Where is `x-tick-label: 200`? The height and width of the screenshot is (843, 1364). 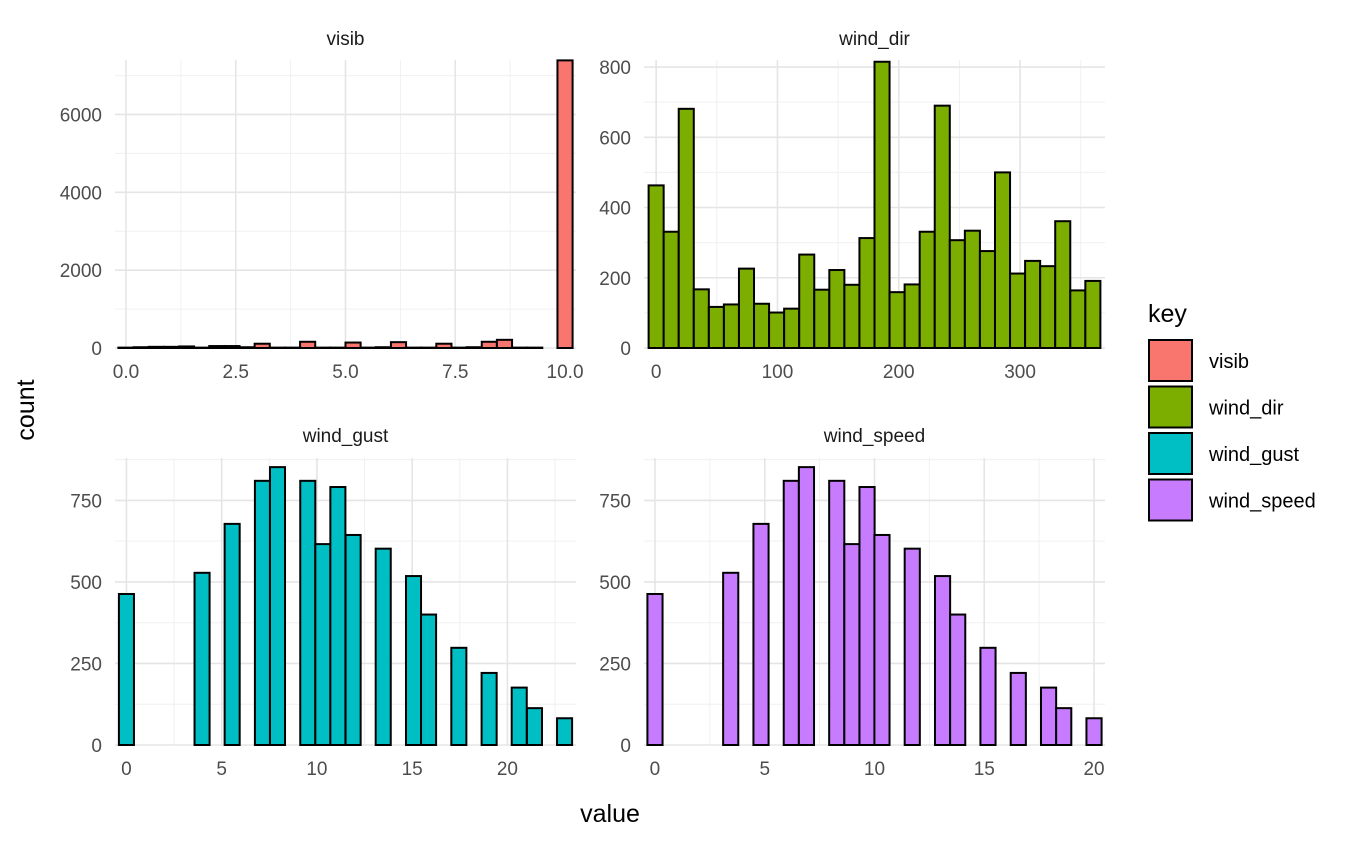 x-tick-label: 200 is located at coordinates (899, 372).